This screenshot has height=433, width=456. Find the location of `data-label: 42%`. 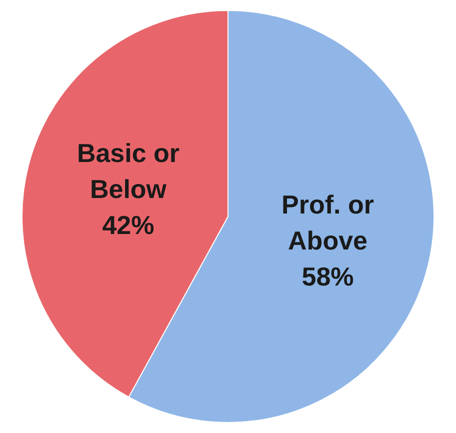

data-label: 42% is located at coordinates (128, 225).